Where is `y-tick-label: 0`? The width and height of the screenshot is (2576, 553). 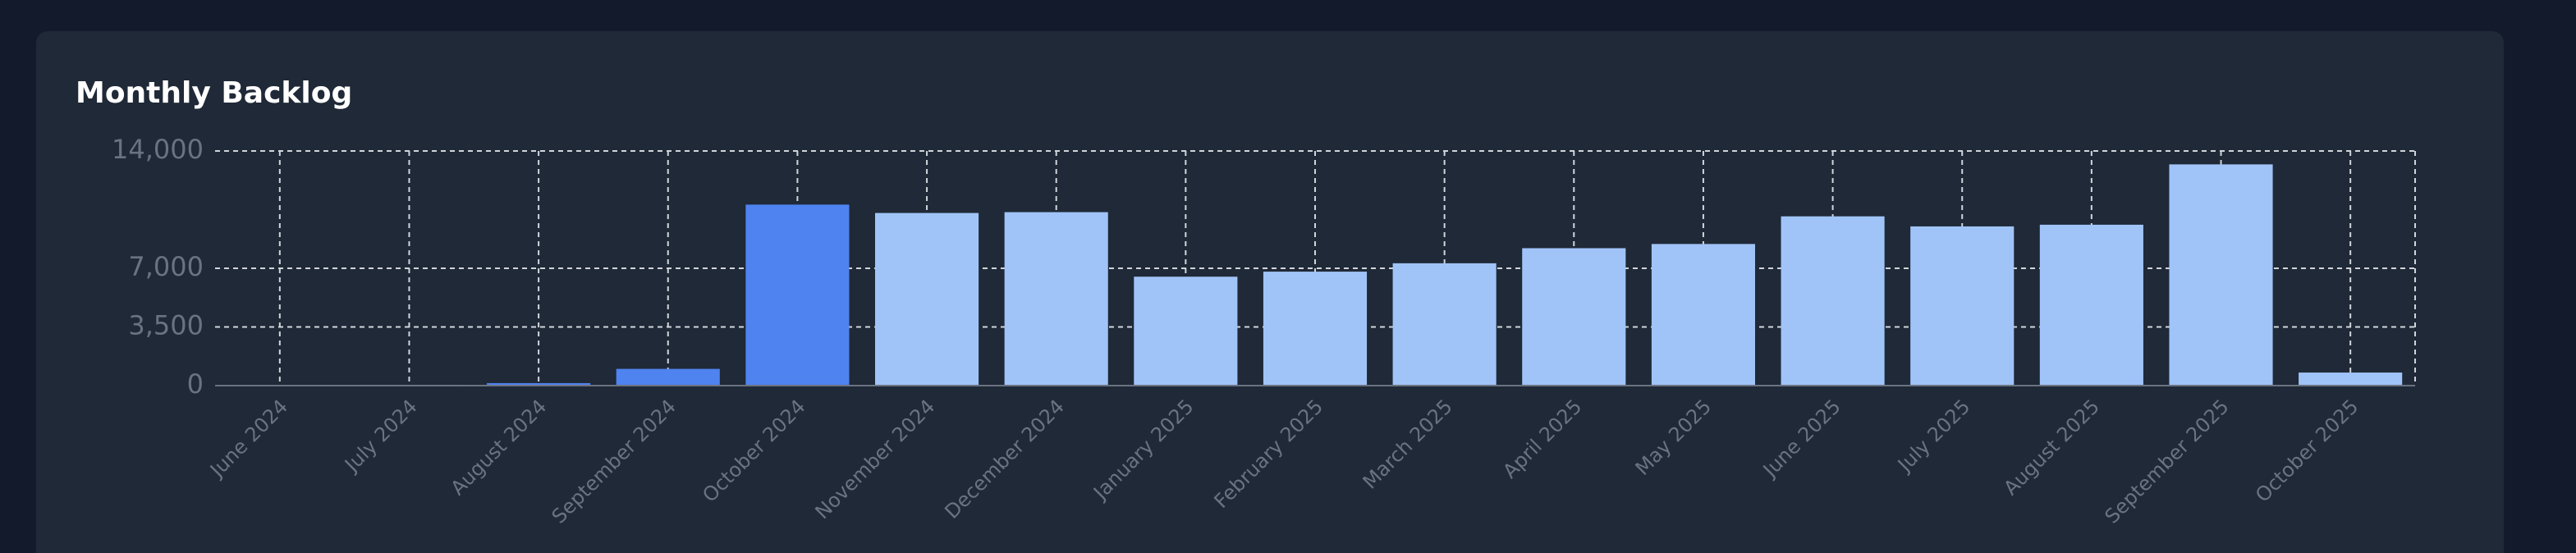
y-tick-label: 0 is located at coordinates (196, 384).